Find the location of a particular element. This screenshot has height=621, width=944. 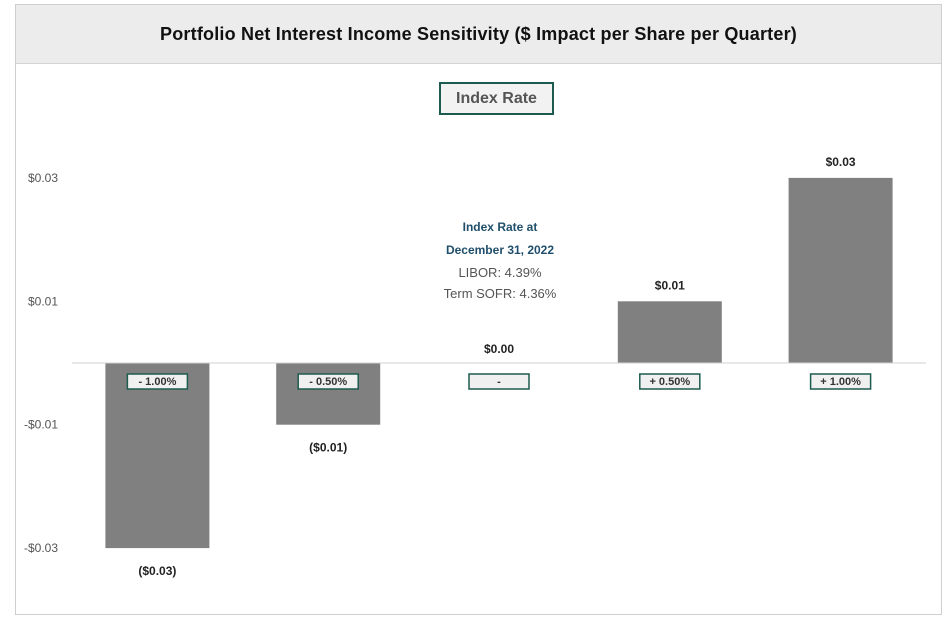

data-label: ($0.03) is located at coordinates (157, 571).